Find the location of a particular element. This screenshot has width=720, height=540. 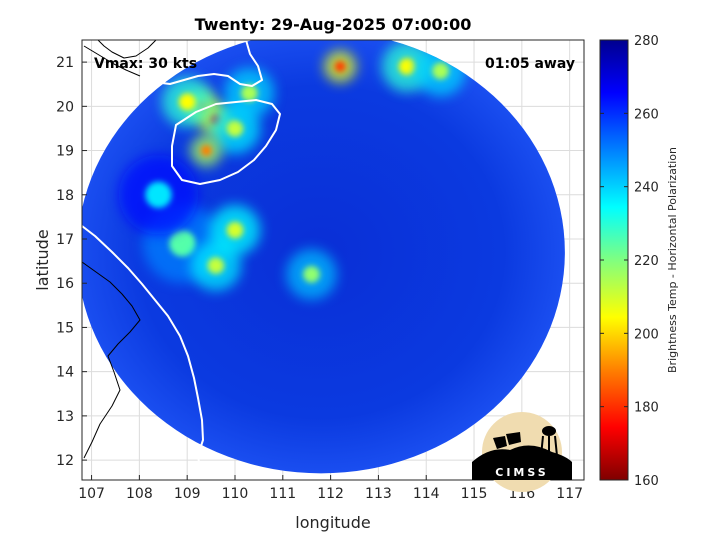

colorbar-tick-label: 160 is located at coordinates (646, 481).